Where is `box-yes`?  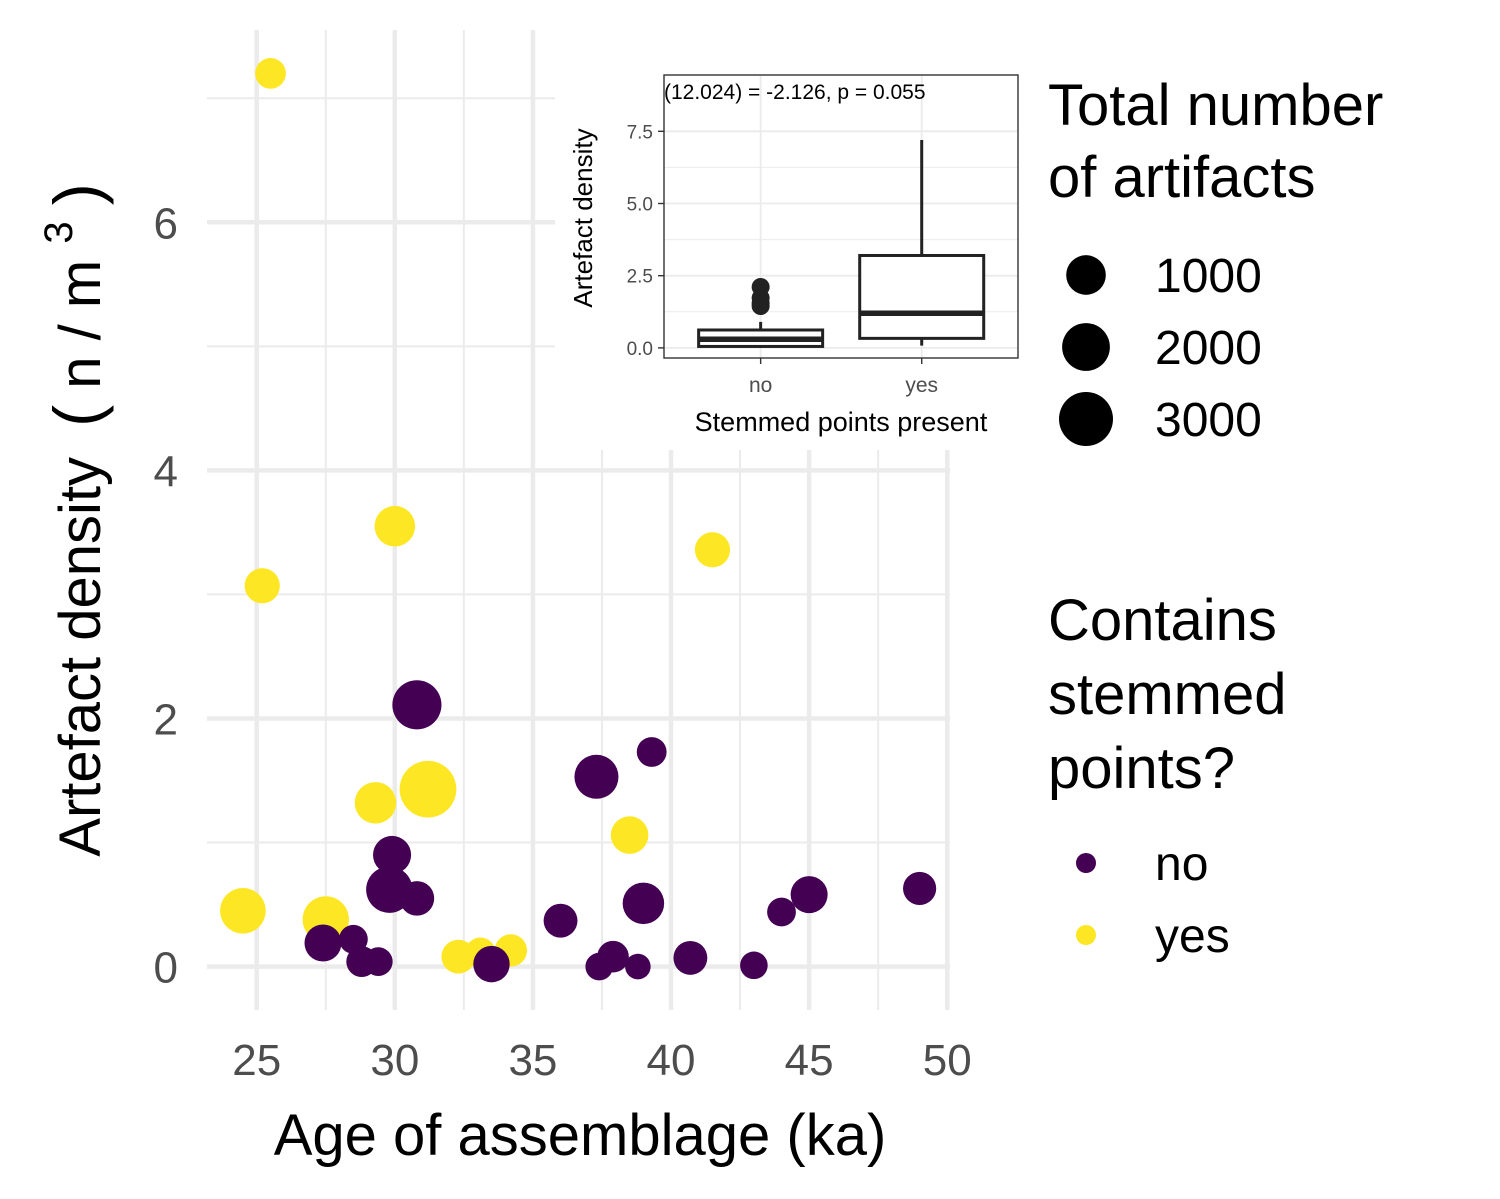 box-yes is located at coordinates (922, 296).